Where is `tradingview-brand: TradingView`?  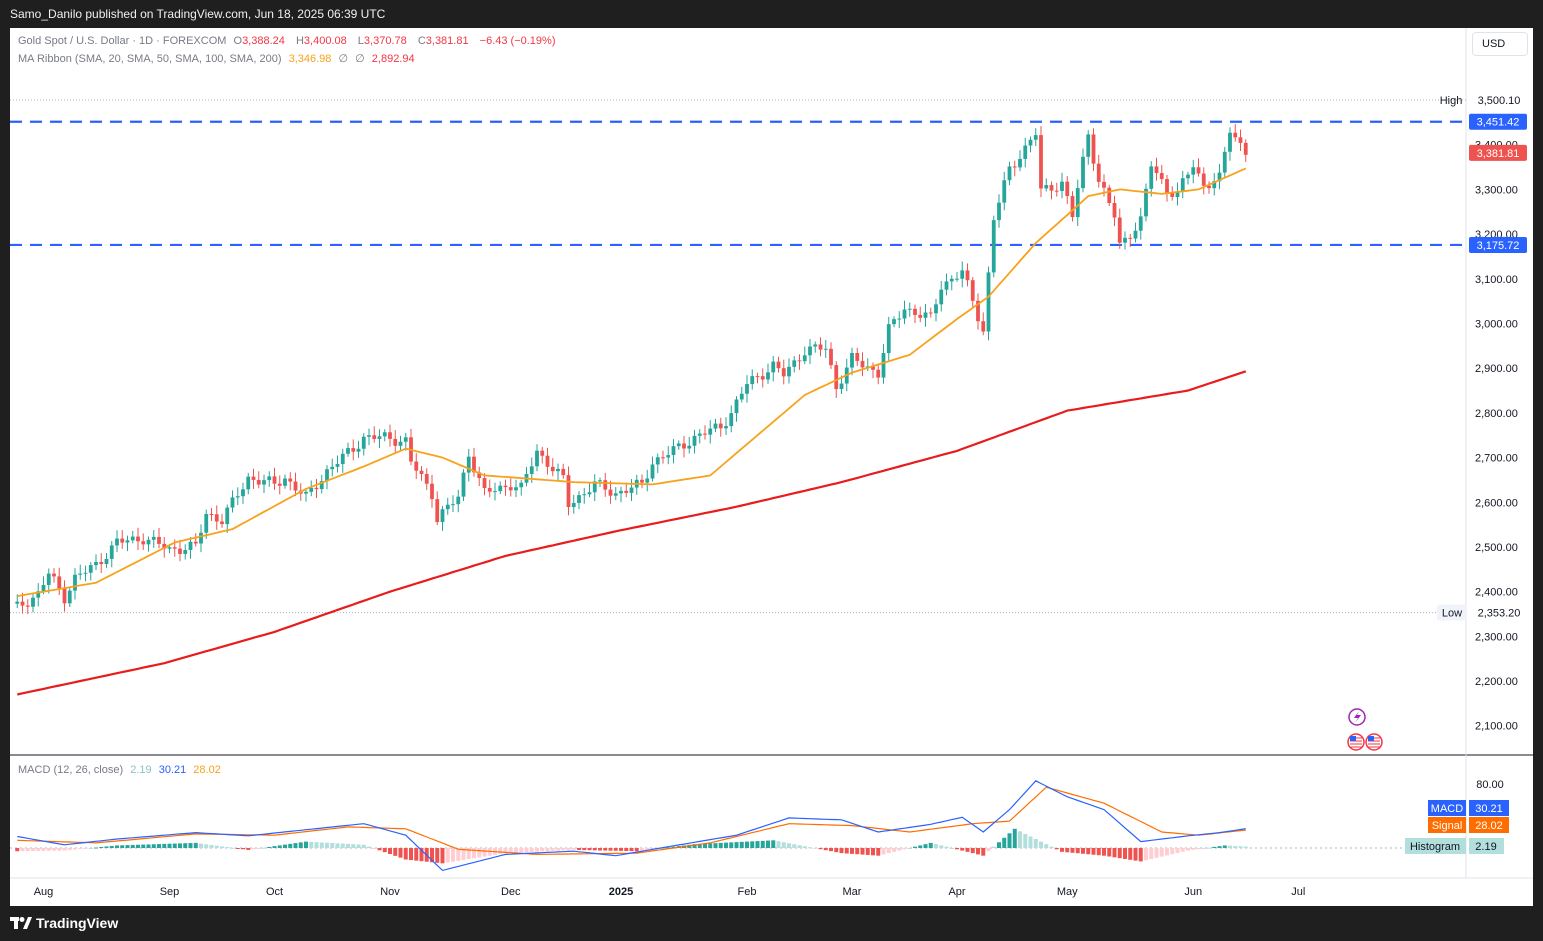 tradingview-brand: TradingView is located at coordinates (64, 923).